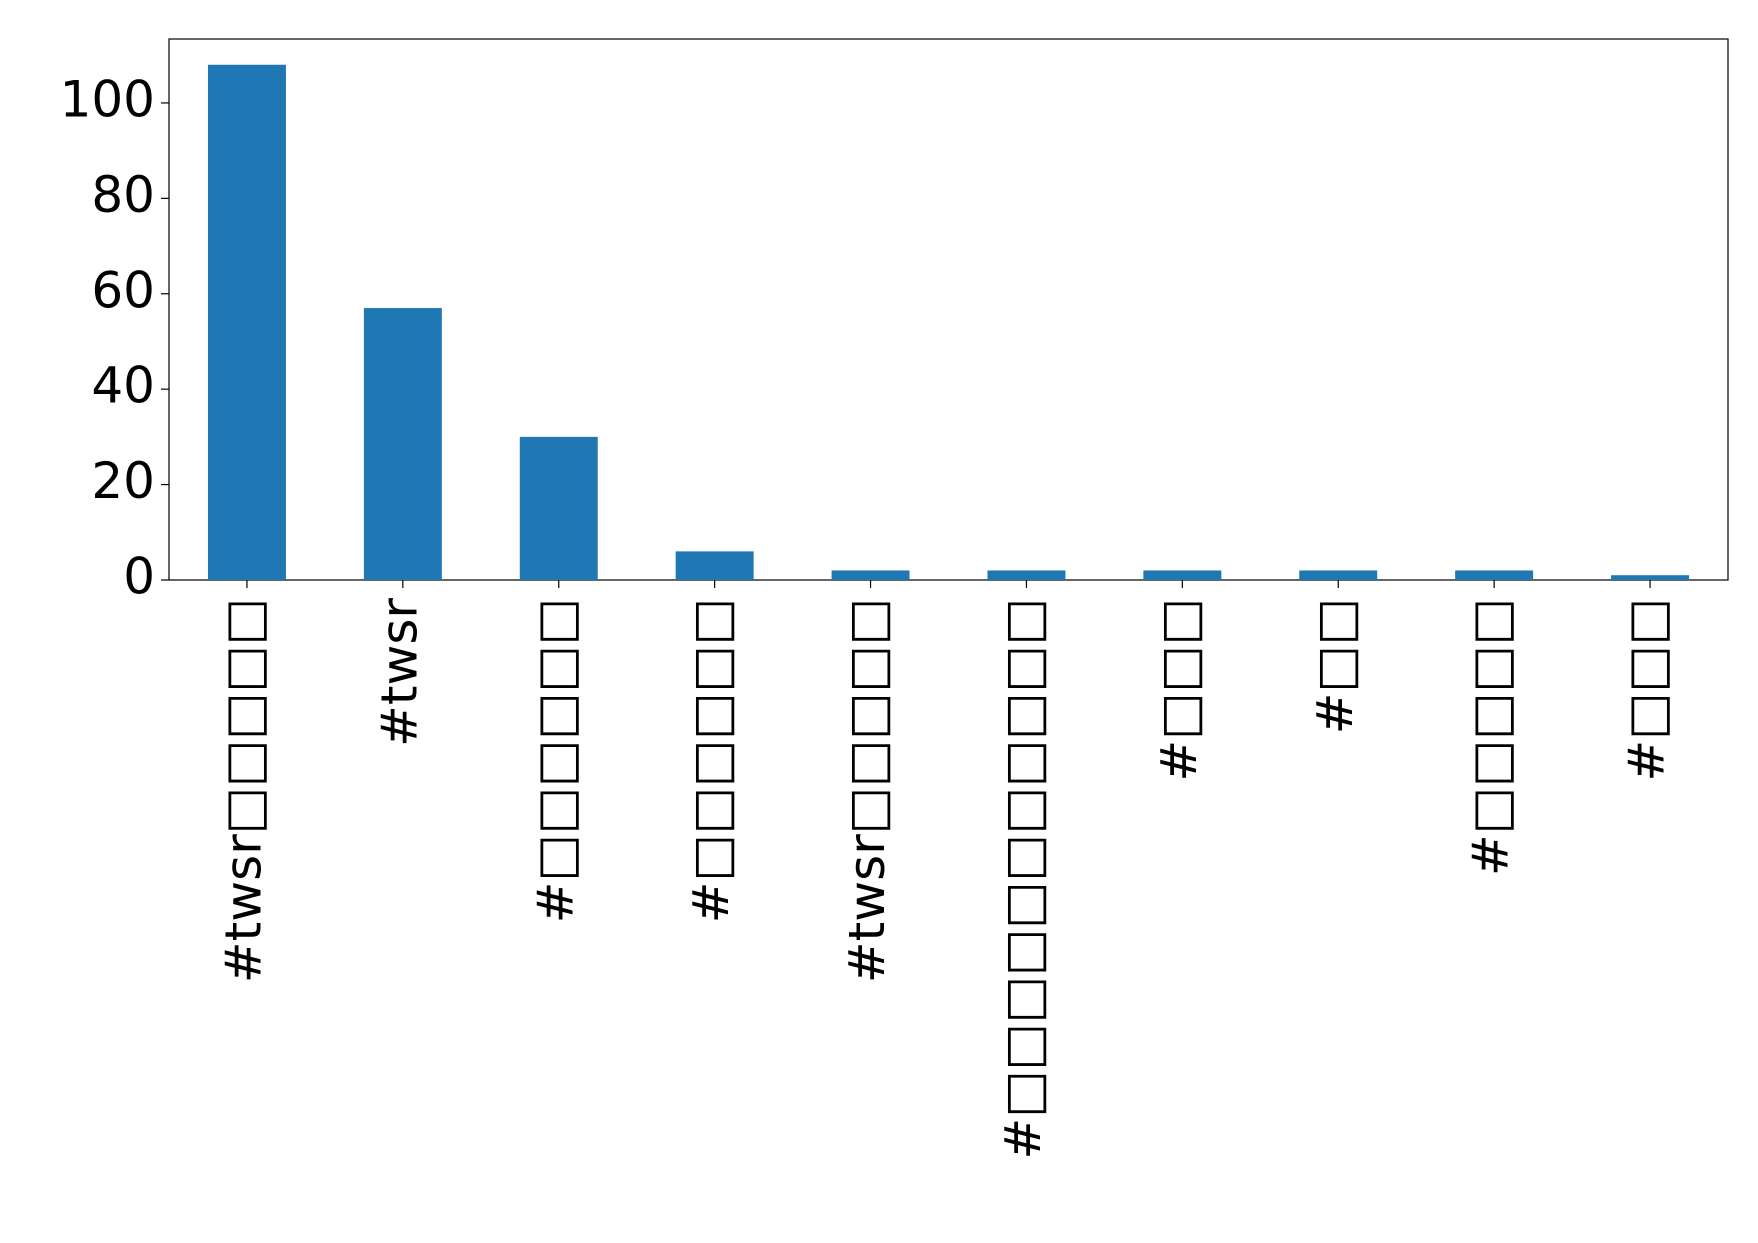 Image resolution: width=1758 pixels, height=1243 pixels. I want to click on y-tick-label: 60, so click(123, 290).